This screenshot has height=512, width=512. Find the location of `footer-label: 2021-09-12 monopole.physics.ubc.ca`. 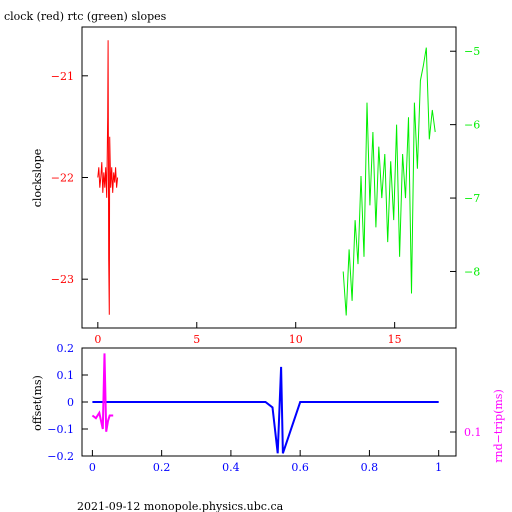

footer-label: 2021-09-12 monopole.physics.ubc.ca is located at coordinates (180, 506).